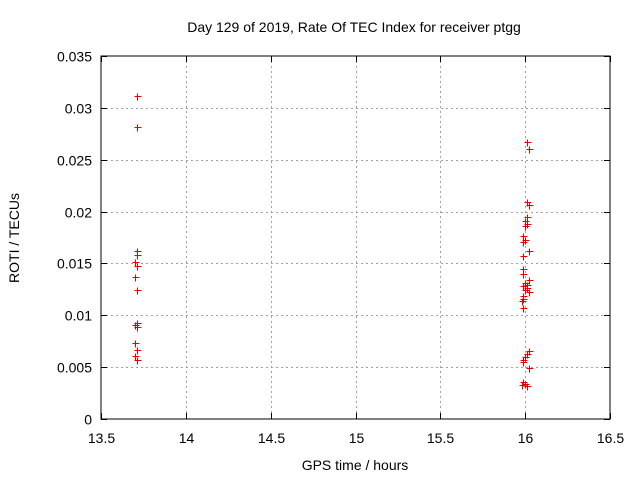 The height and width of the screenshot is (480, 640). What do you see at coordinates (74, 161) in the screenshot?
I see `y-tick-label: 0.025` at bounding box center [74, 161].